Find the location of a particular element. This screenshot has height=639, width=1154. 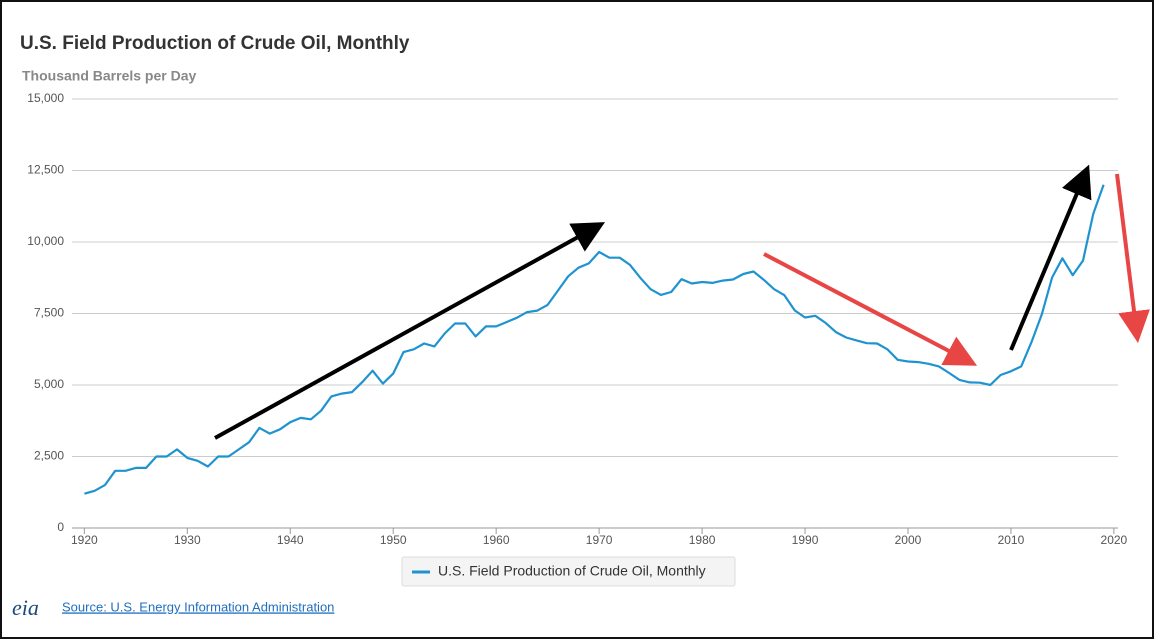

x-tick-label: 1960 is located at coordinates (496, 540).